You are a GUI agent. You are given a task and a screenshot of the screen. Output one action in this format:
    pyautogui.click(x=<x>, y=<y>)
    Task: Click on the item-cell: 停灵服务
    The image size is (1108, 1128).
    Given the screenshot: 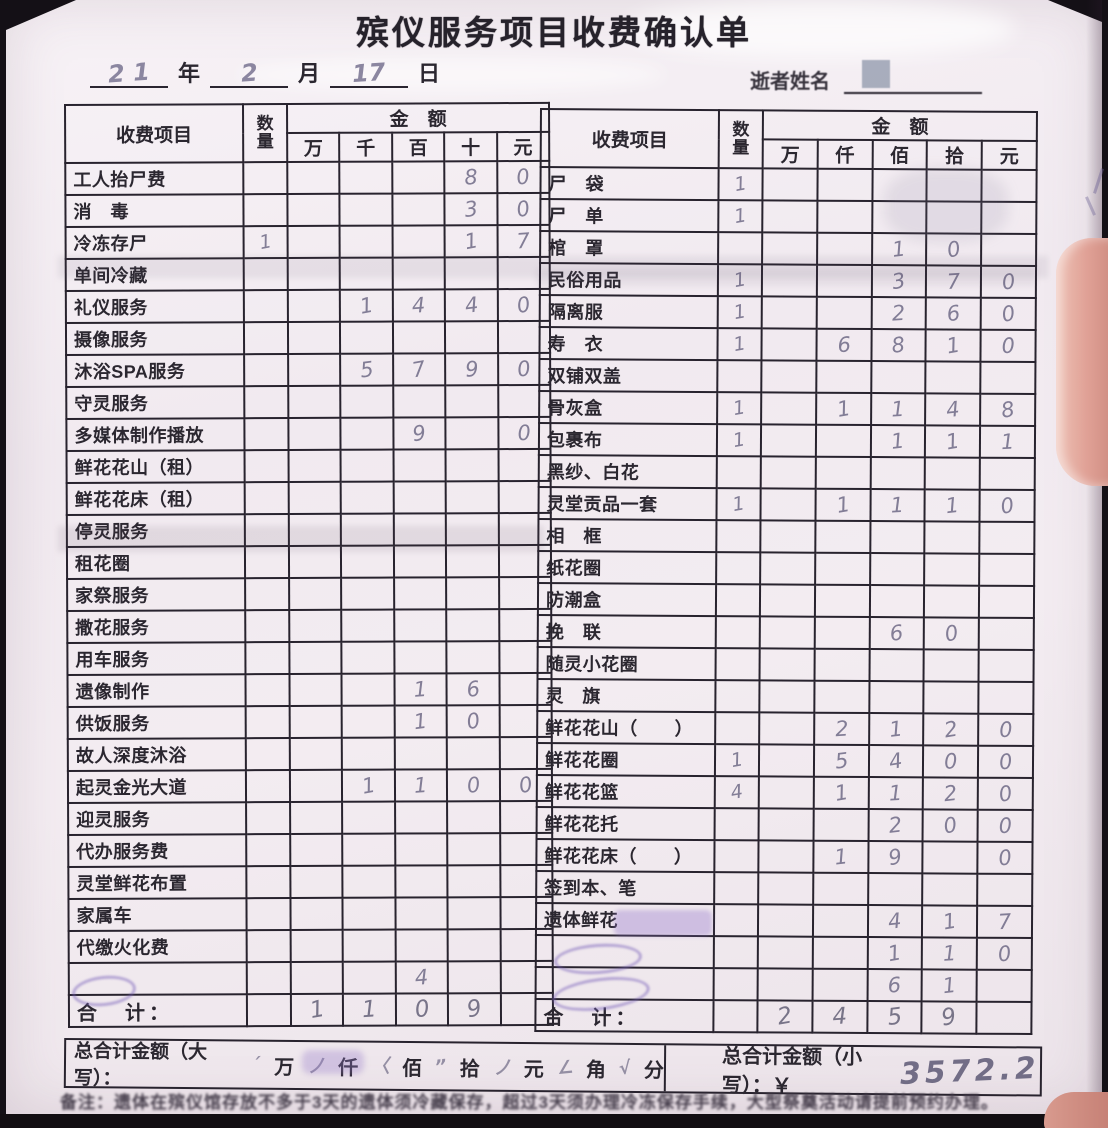 What is the action you would take?
    pyautogui.click(x=155, y=530)
    